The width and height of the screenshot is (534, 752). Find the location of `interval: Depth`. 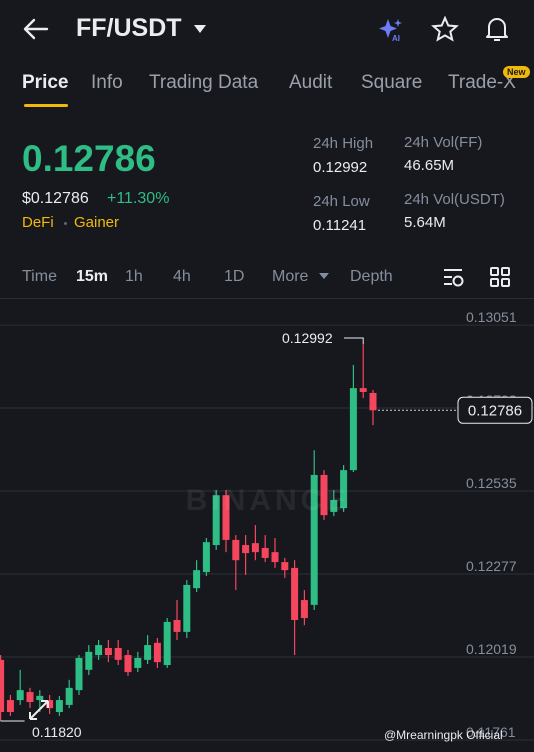

interval: Depth is located at coordinates (371, 276).